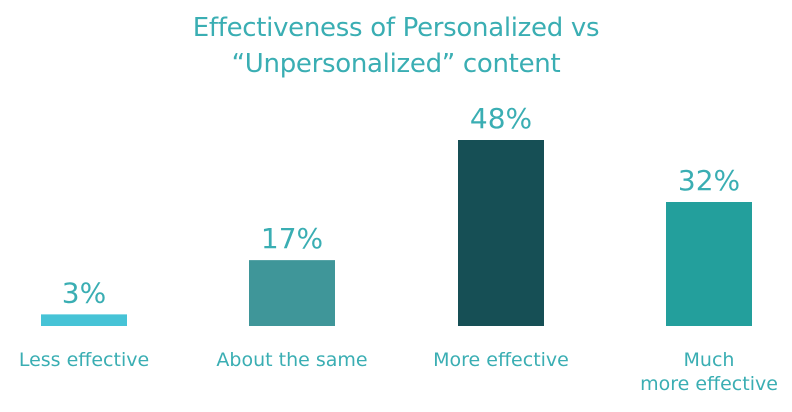 This screenshot has height=412, width=792. What do you see at coordinates (501, 118) in the screenshot?
I see `value-label-3: 48%` at bounding box center [501, 118].